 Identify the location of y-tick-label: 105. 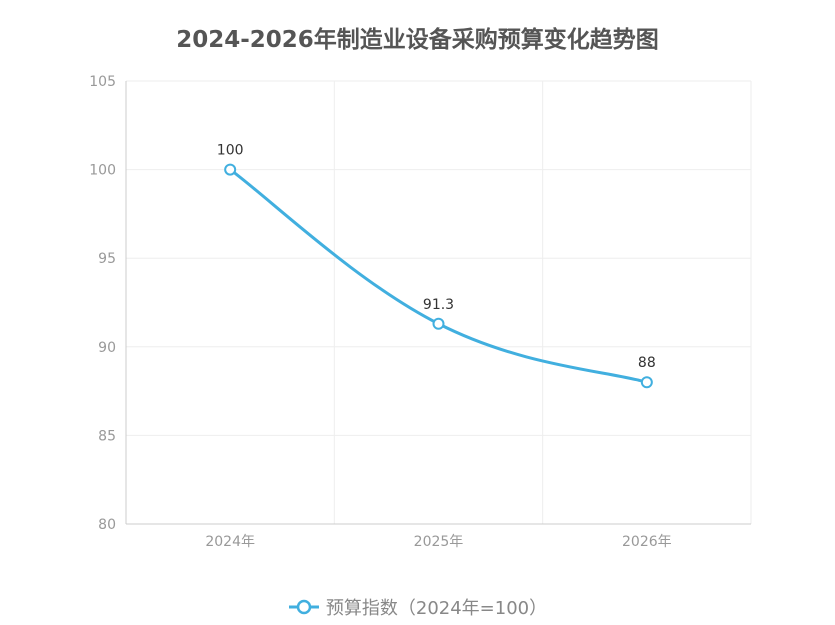
(102, 82).